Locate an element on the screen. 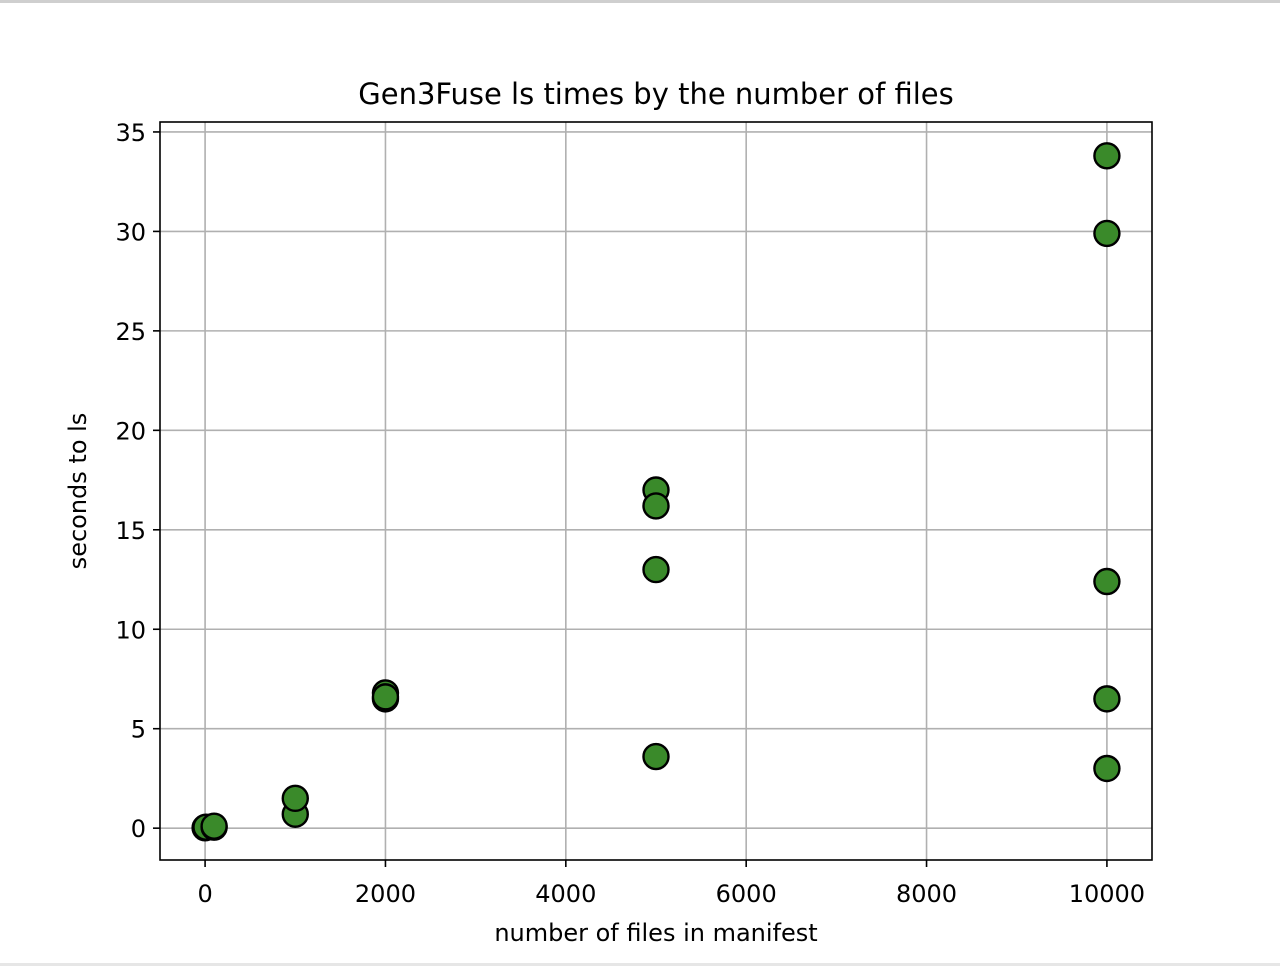  y-tick-label: 10 is located at coordinates (130, 630).